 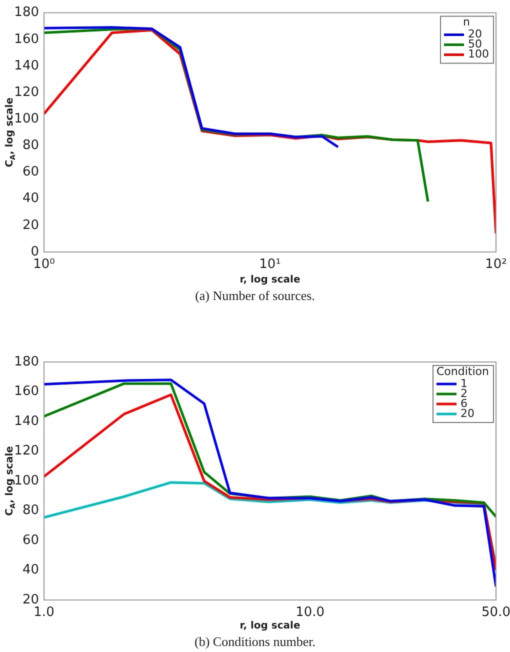 I want to click on x-tick-label: 50.0, so click(x=496, y=612).